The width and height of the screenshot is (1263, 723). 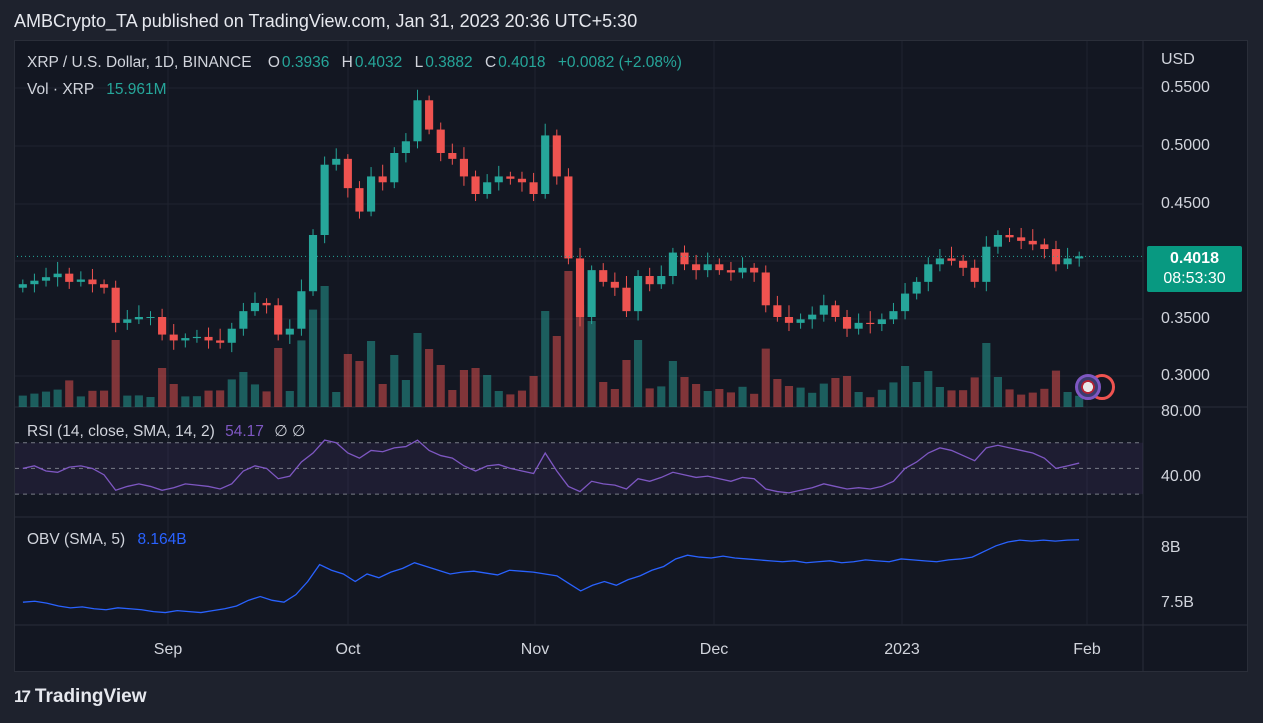 What do you see at coordinates (1171, 547) in the screenshot?
I see `obv-tick: 8B` at bounding box center [1171, 547].